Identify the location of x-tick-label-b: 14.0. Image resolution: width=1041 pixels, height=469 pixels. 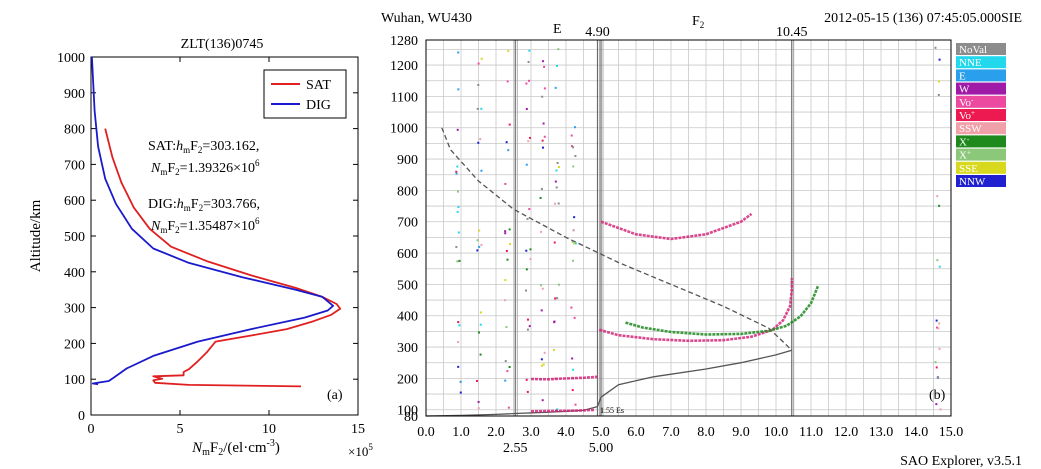
(916, 432).